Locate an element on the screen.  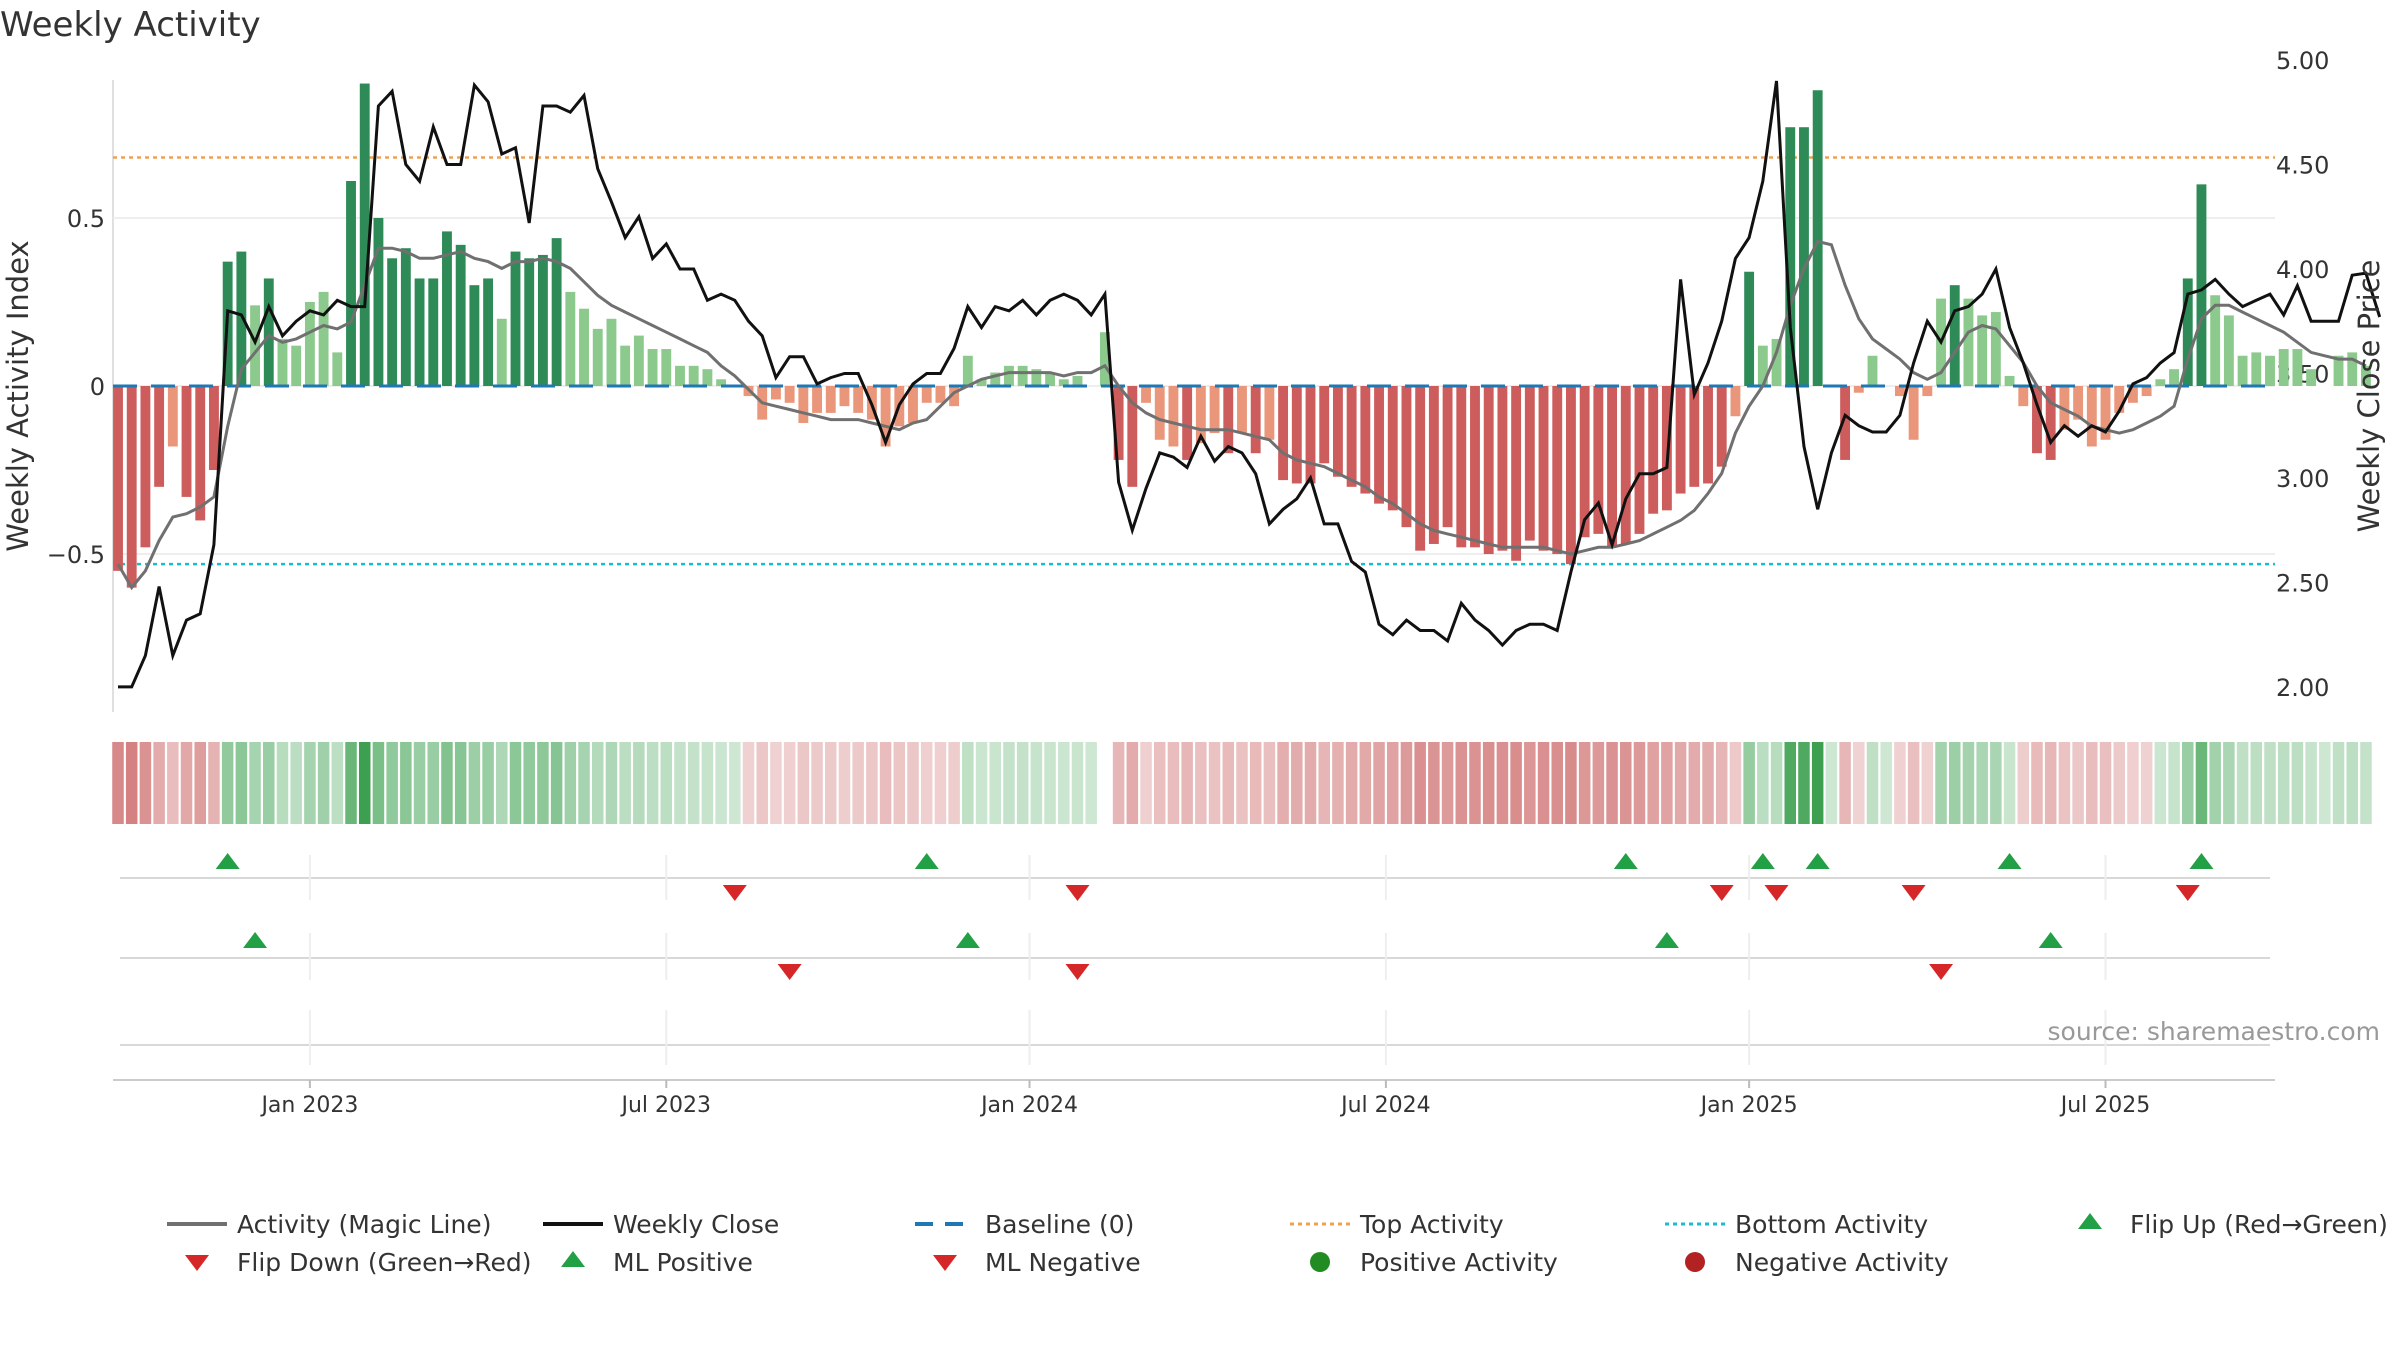
left-axis-ticks: 0.5 0 −0.5 is located at coordinates (76, 387).